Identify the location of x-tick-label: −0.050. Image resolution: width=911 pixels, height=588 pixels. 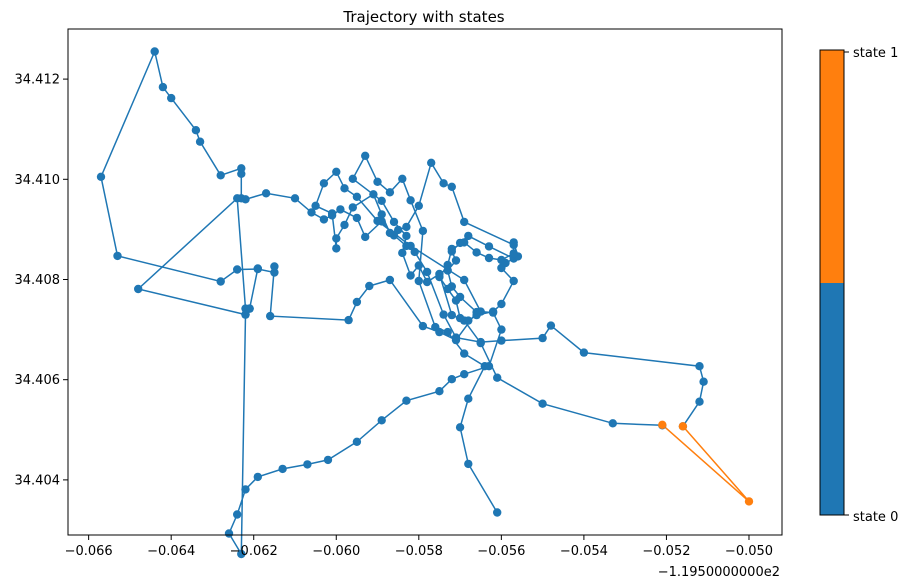
(749, 551).